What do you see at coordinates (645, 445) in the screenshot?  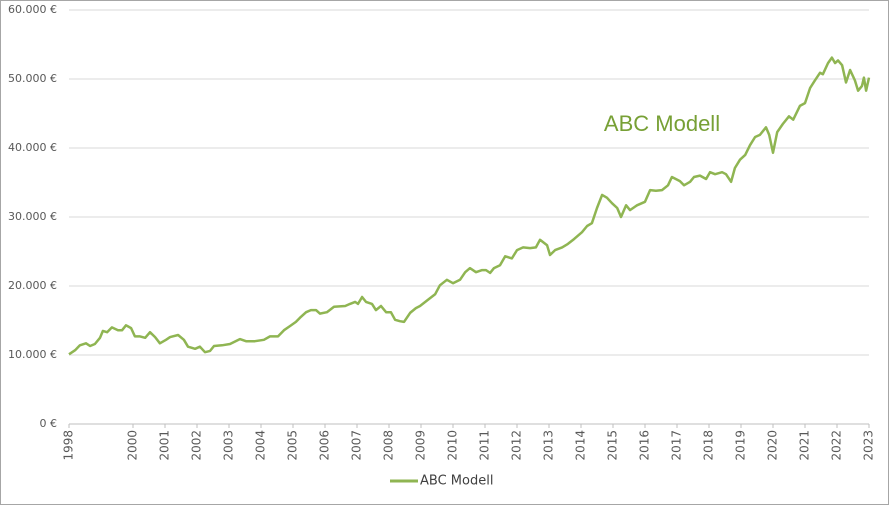 I see `x-tick-label: 2016` at bounding box center [645, 445].